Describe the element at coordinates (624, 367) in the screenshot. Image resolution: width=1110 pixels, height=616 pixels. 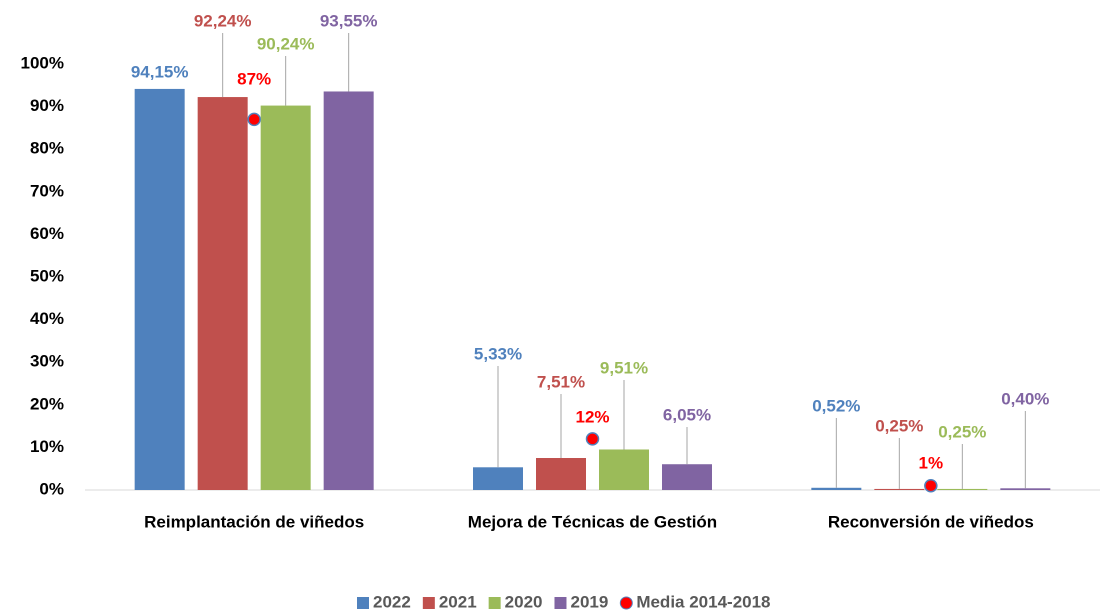
I see `data-label: 9,51%` at that location.